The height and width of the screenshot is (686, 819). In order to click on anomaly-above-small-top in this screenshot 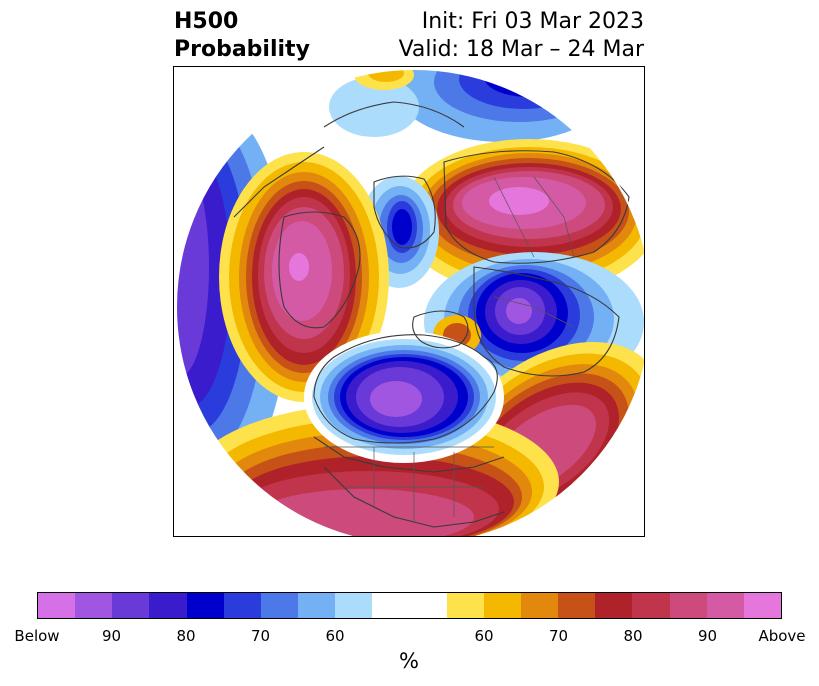, I will do `click(384, 79)`.